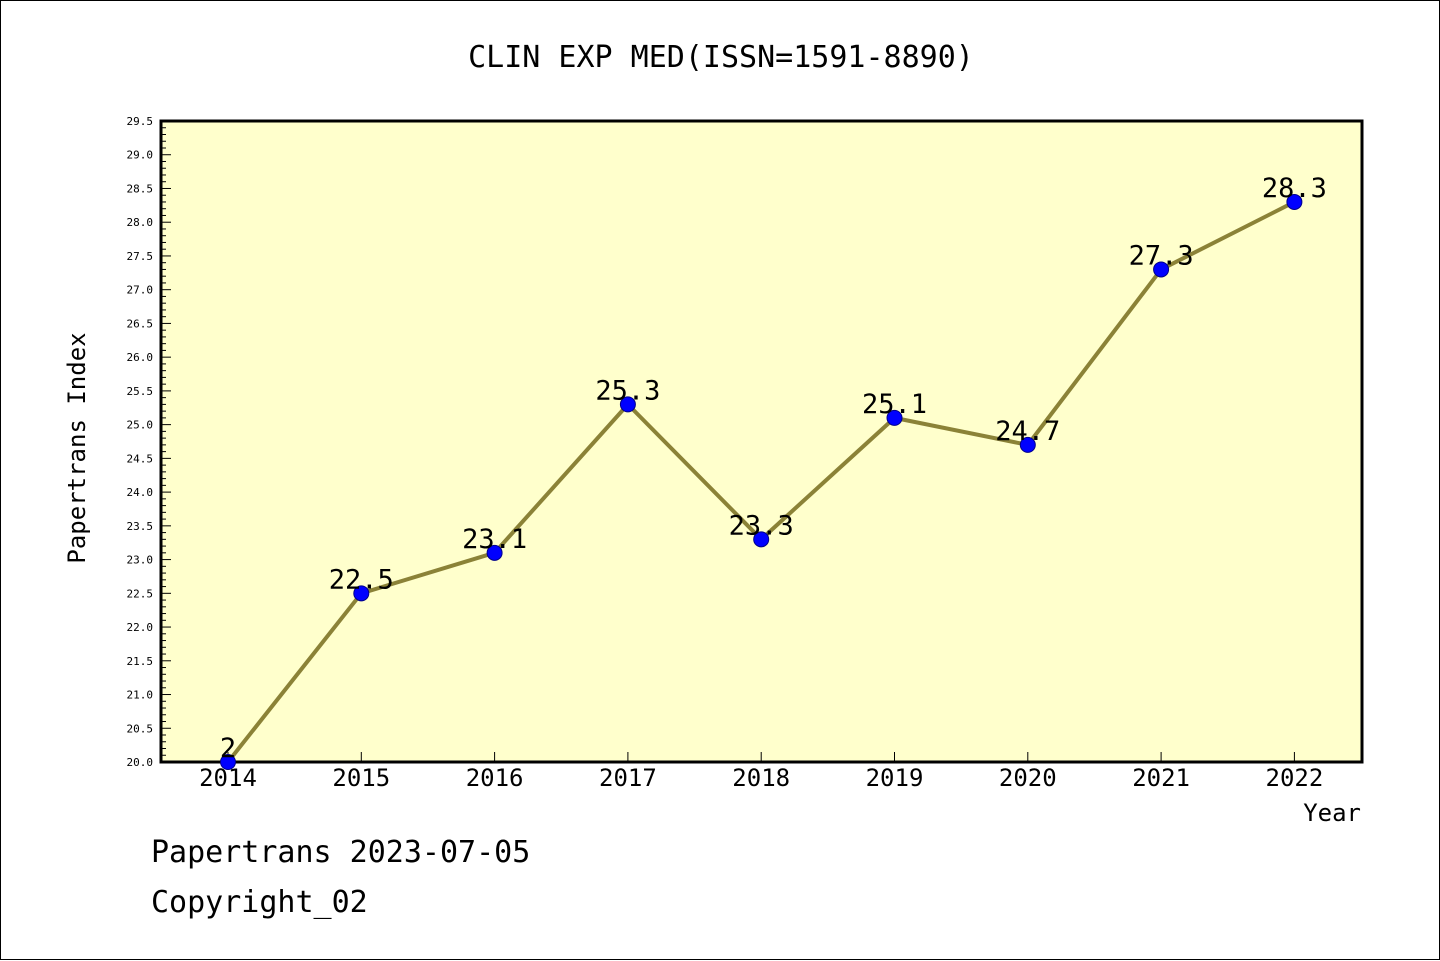 The width and height of the screenshot is (1440, 961). Describe the element at coordinates (140, 526) in the screenshot. I see `y-tick-label: 23.5` at that location.